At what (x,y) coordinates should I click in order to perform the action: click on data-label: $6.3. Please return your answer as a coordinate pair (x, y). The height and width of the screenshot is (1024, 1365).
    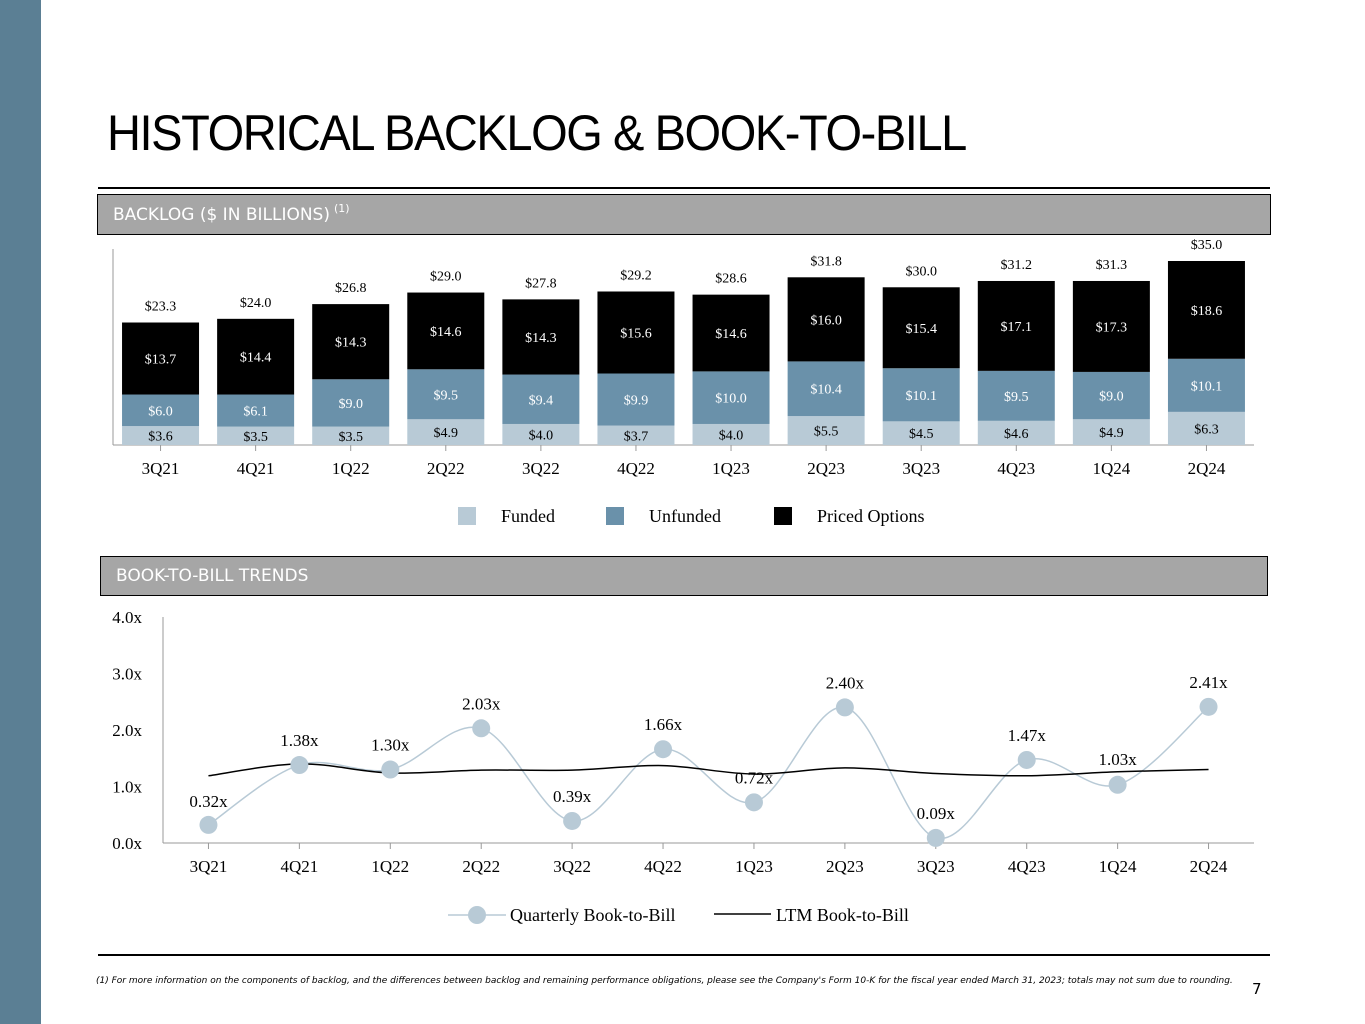
    Looking at the image, I should click on (1206, 429).